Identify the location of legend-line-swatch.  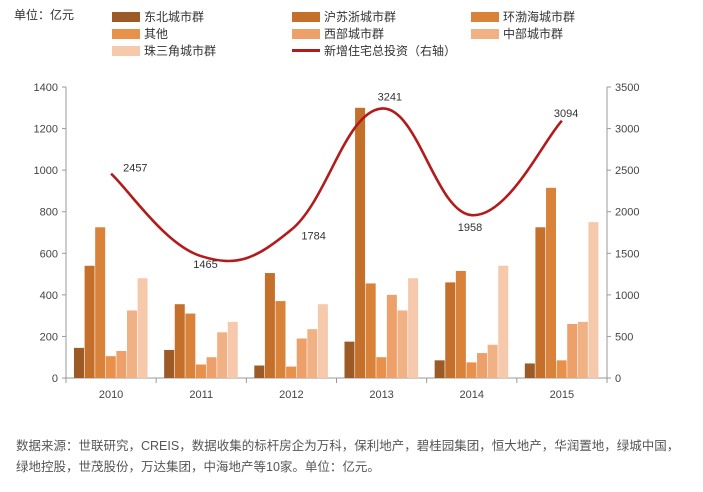
(306, 50).